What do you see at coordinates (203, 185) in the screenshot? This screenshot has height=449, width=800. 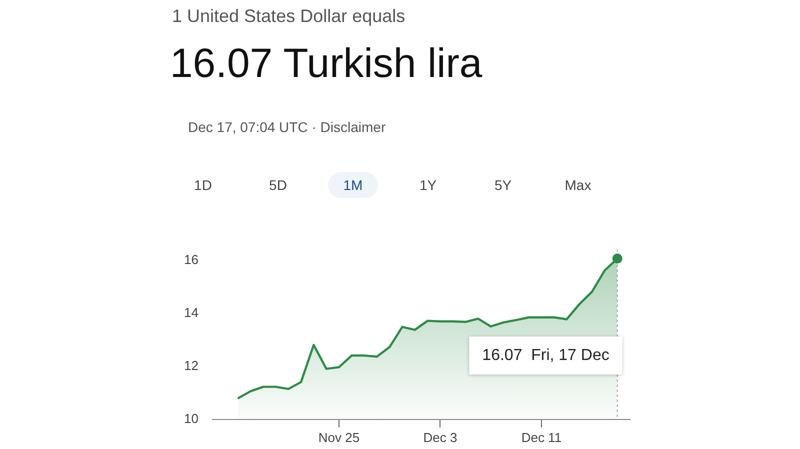 I see `text: 1D` at bounding box center [203, 185].